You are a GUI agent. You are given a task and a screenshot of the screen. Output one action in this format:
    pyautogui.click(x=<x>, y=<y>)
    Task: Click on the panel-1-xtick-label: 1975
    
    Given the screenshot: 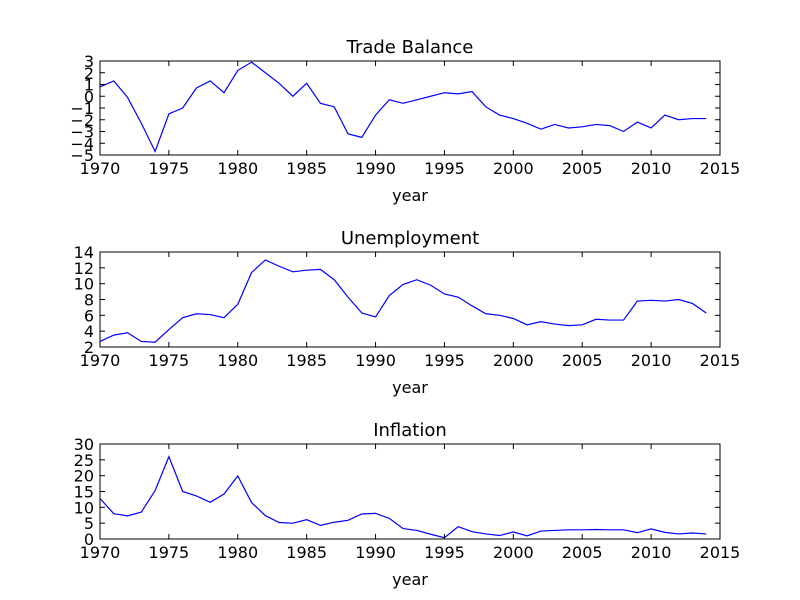 What is the action you would take?
    pyautogui.click(x=169, y=168)
    